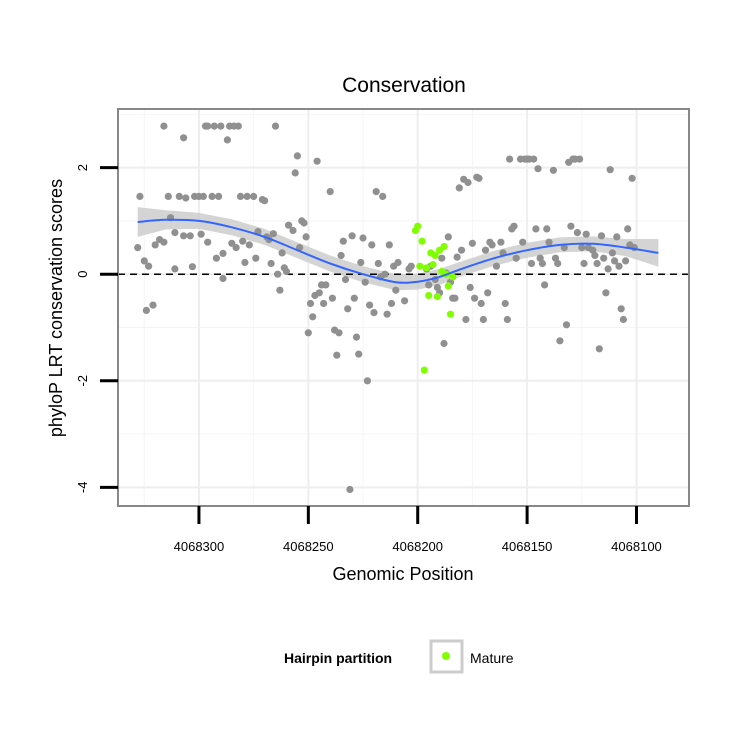 The width and height of the screenshot is (750, 750). I want to click on y-tick-label: -2, so click(82, 381).